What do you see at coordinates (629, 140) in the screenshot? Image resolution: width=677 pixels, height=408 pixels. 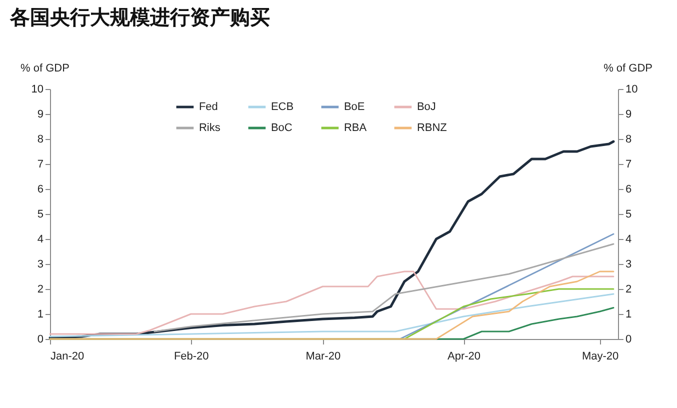 I see `y2-tick-label: 8` at bounding box center [629, 140].